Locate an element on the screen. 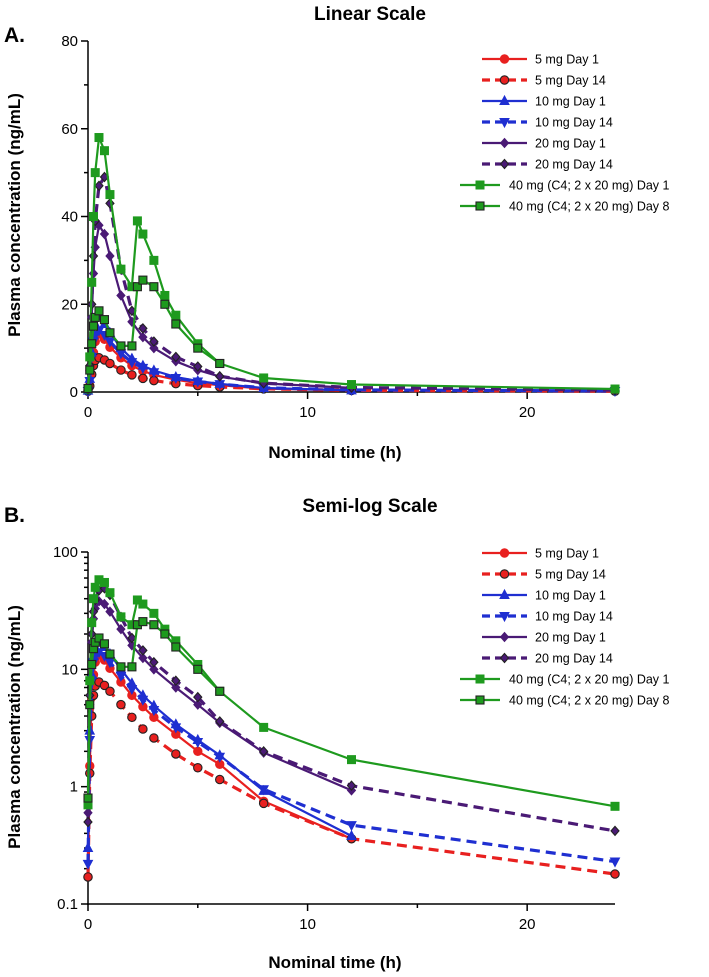 This screenshot has width=709, height=977. x-tick-label: 20 is located at coordinates (527, 412).